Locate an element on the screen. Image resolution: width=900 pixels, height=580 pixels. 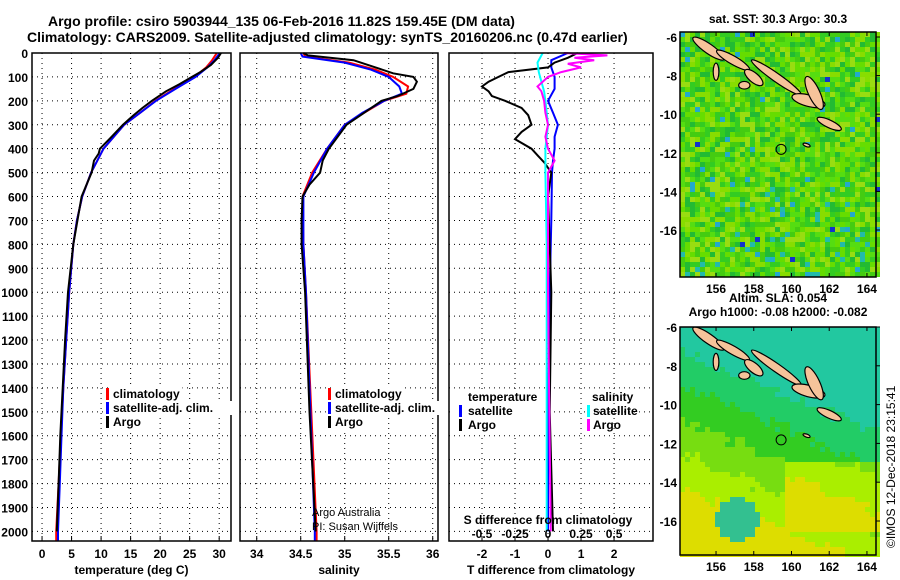
legend-label: Argo is located at coordinates (349, 422).